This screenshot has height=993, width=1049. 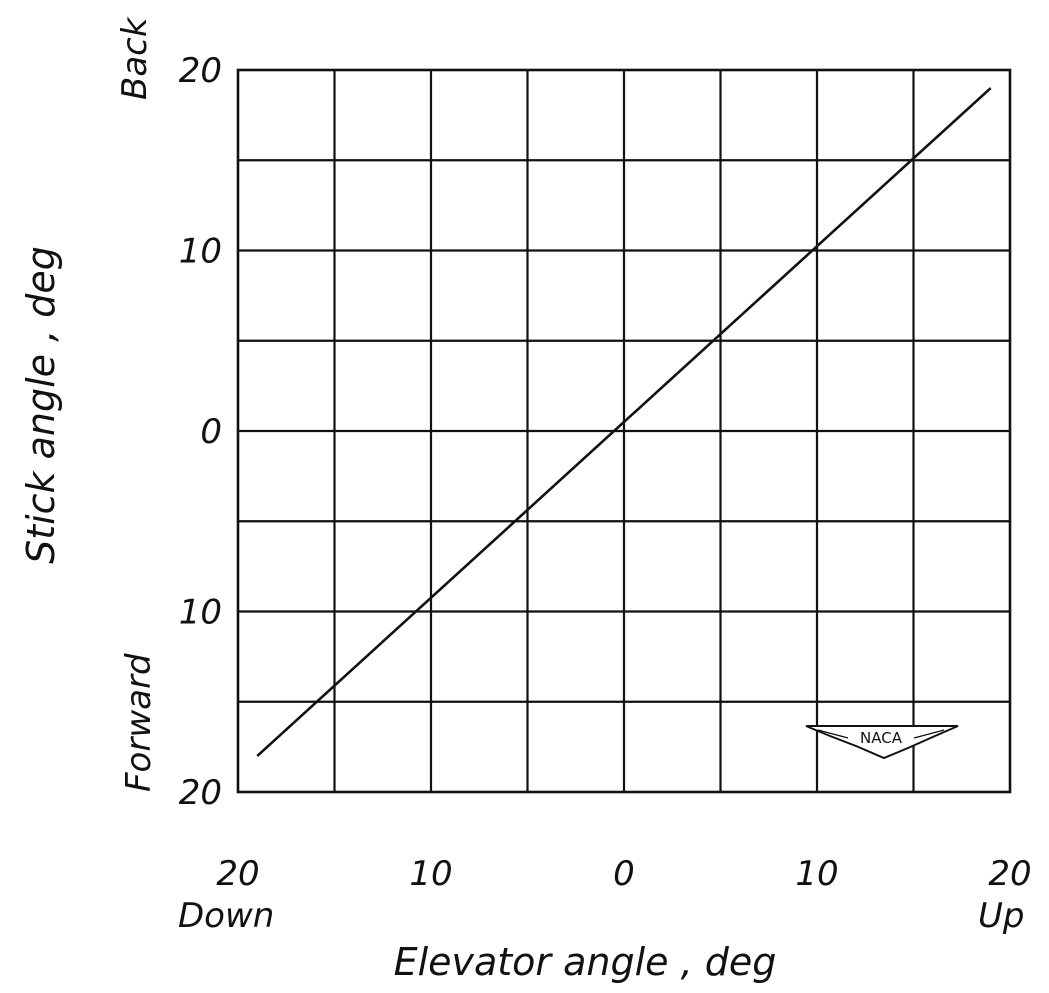 What do you see at coordinates (139, 722) in the screenshot?
I see `y-direction-label-forward: Forward` at bounding box center [139, 722].